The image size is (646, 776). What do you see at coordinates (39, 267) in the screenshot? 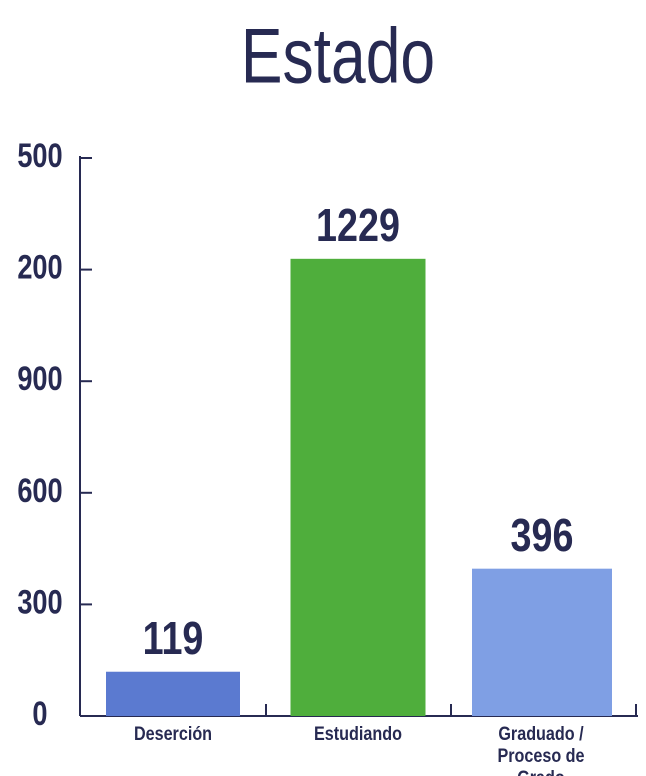
I see `y-tick-label: 200` at bounding box center [39, 267].